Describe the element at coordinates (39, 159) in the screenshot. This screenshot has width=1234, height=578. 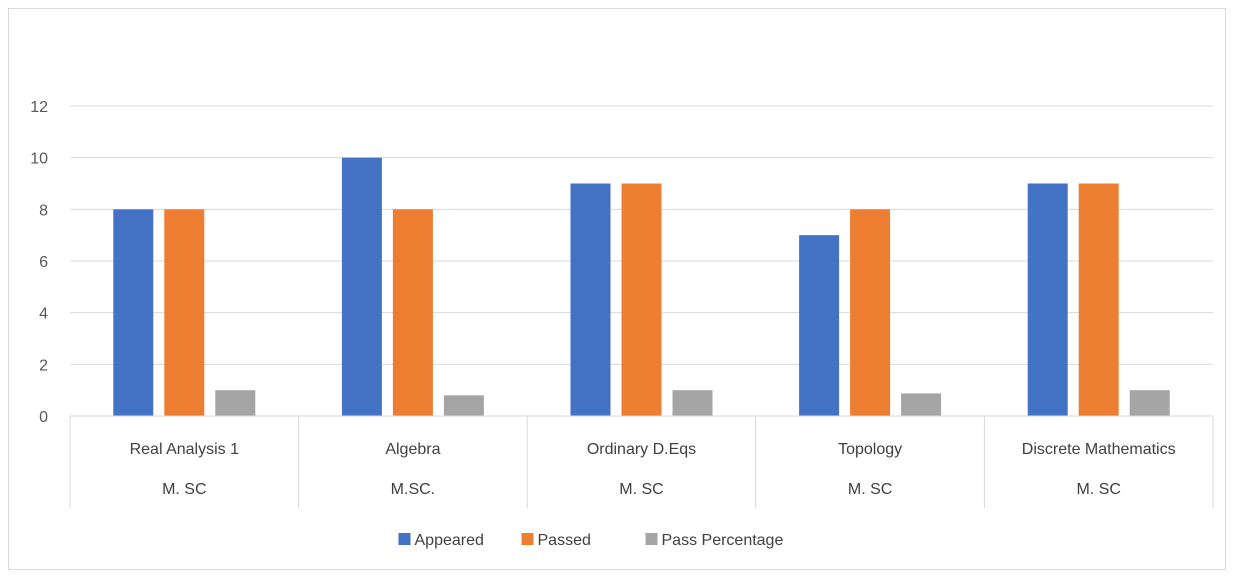
I see `y-tick-label: 10` at that location.